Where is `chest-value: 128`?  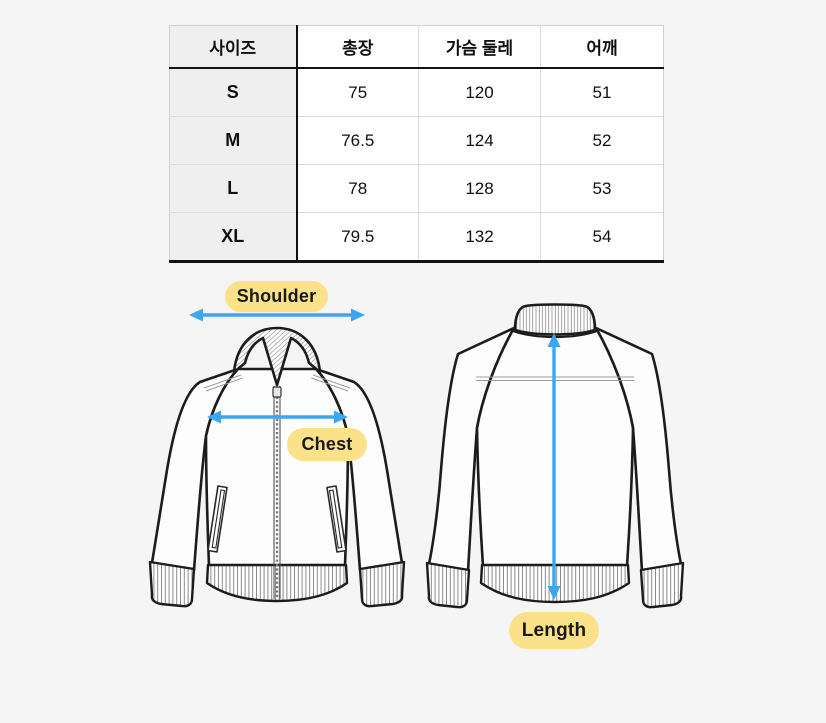 chest-value: 128 is located at coordinates (479, 188).